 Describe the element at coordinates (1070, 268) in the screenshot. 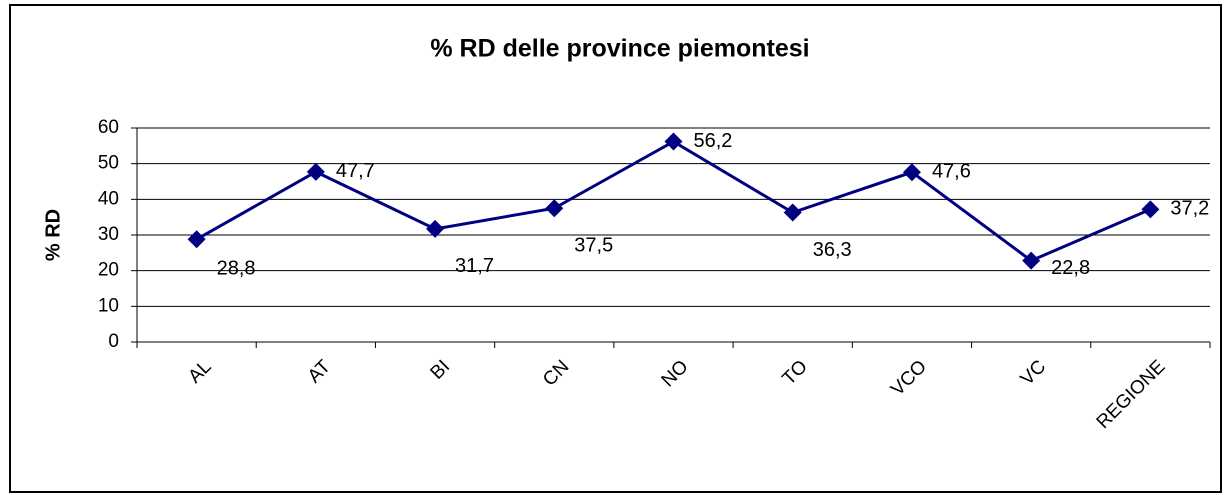

I see `data-label: 22,8` at that location.